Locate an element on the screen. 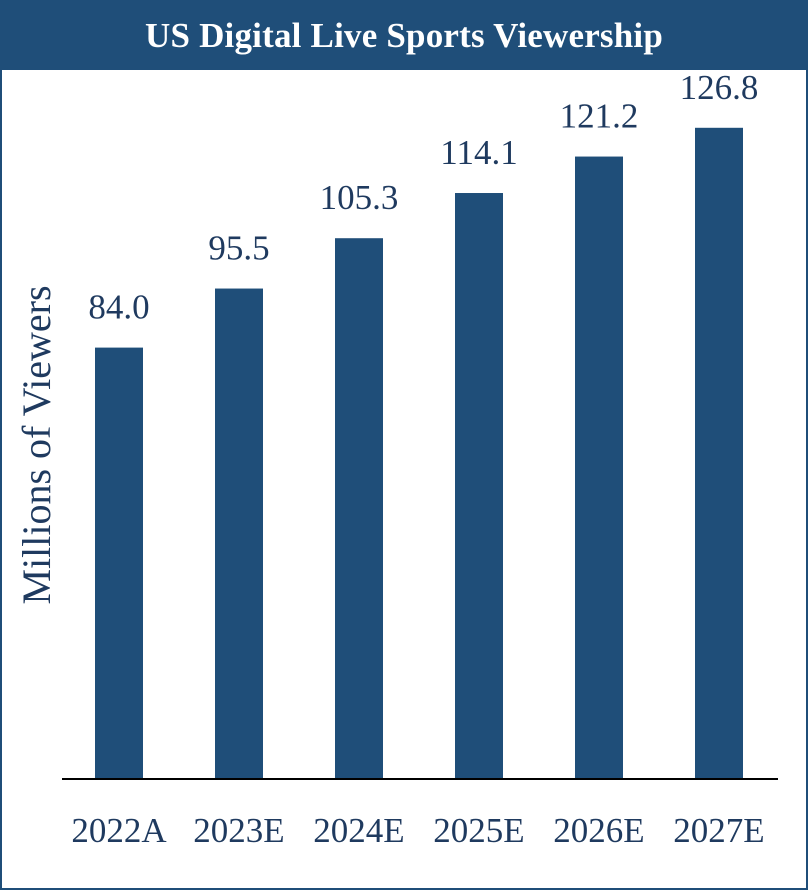 The width and height of the screenshot is (808, 890). chart-title: US Digital Live Sports Viewership is located at coordinates (403, 35).